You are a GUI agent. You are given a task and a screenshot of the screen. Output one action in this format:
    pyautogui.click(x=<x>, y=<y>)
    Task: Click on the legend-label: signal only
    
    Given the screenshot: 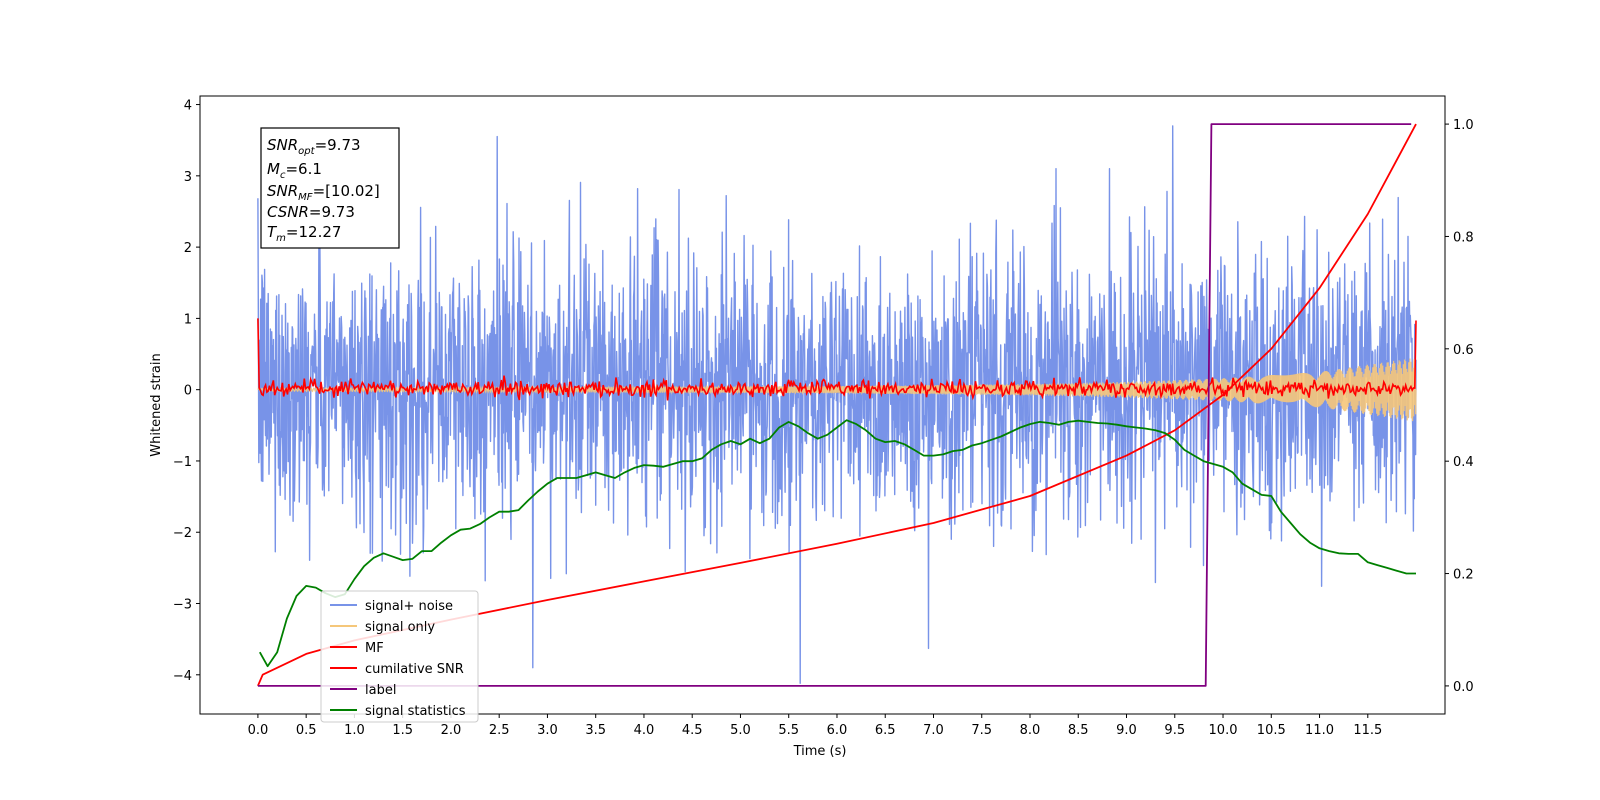 What is the action you would take?
    pyautogui.click(x=400, y=627)
    